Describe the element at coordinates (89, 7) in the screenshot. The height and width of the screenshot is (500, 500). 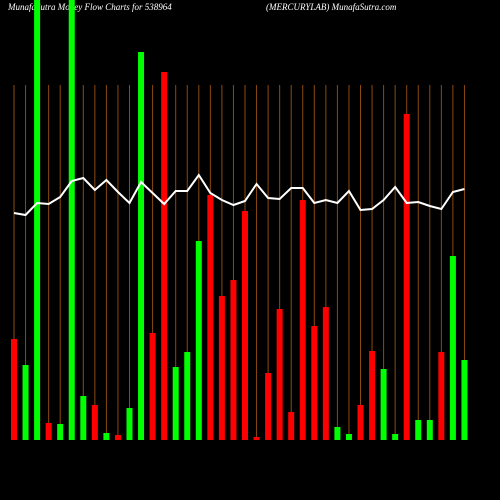
I see `chart-title: MunafaSutra Money Flow Charts for 538964` at that location.